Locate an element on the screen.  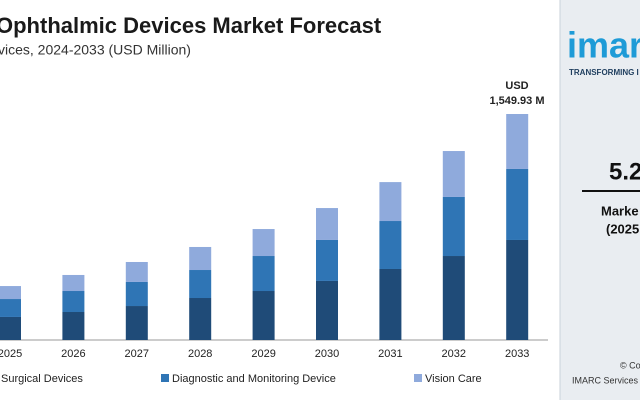
footer: IMARC Services F is located at coordinates (606, 380).